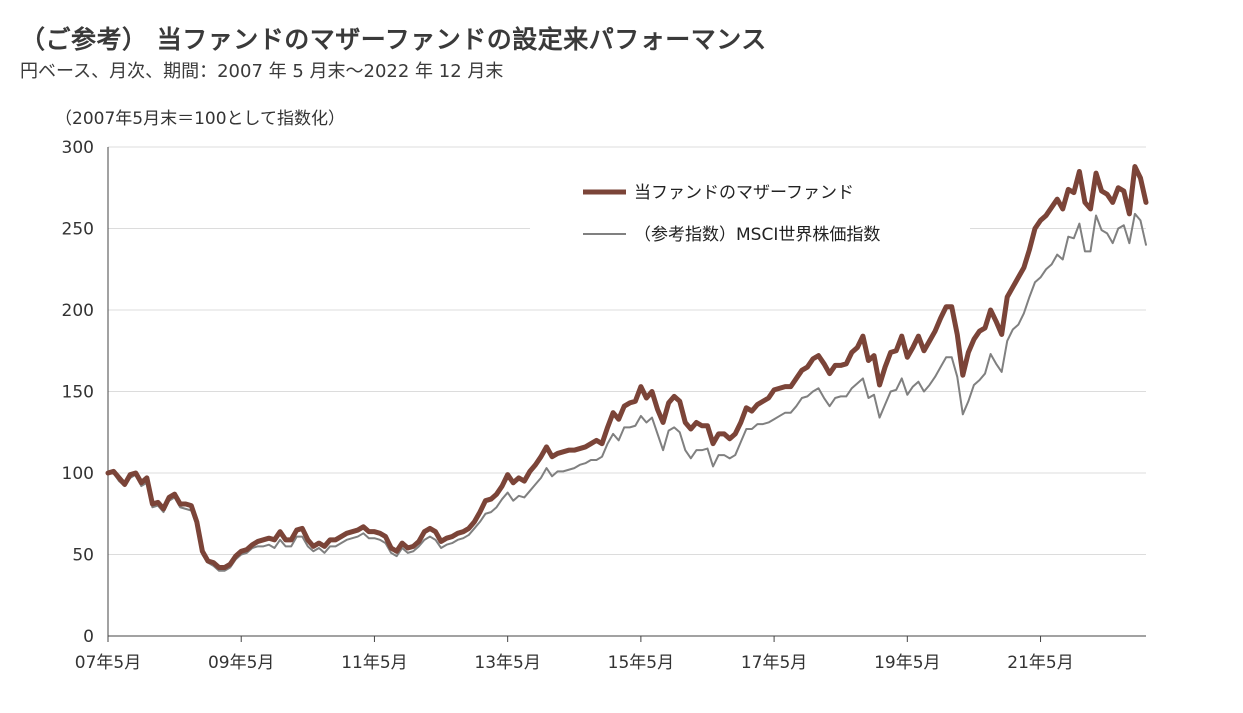  Describe the element at coordinates (83, 556) in the screenshot. I see `y-tick-label-50: 50` at that location.